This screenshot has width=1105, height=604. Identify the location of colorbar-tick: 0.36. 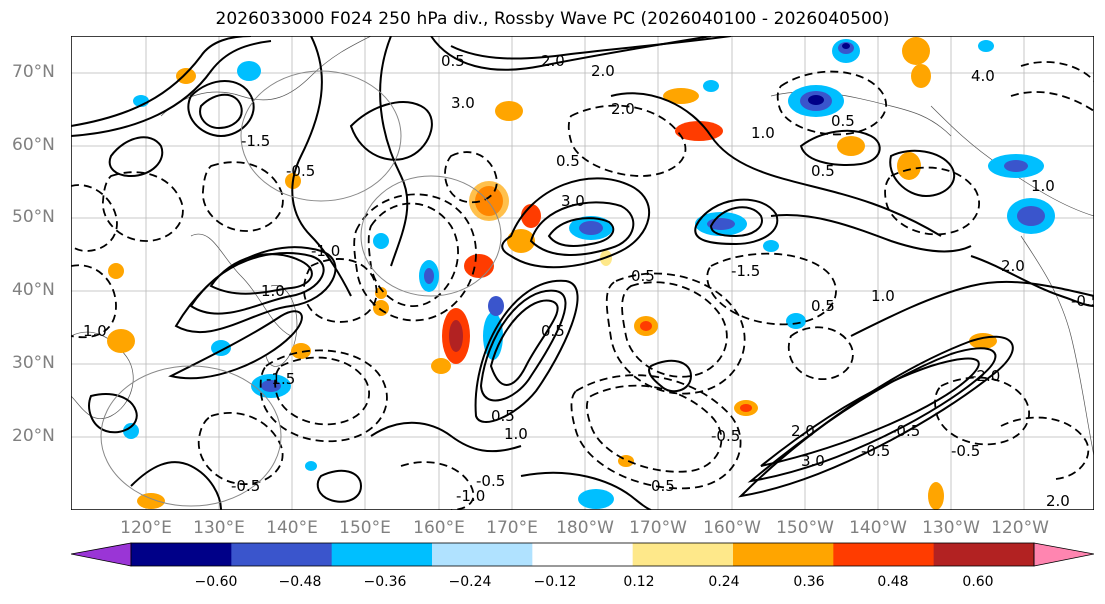
(809, 582).